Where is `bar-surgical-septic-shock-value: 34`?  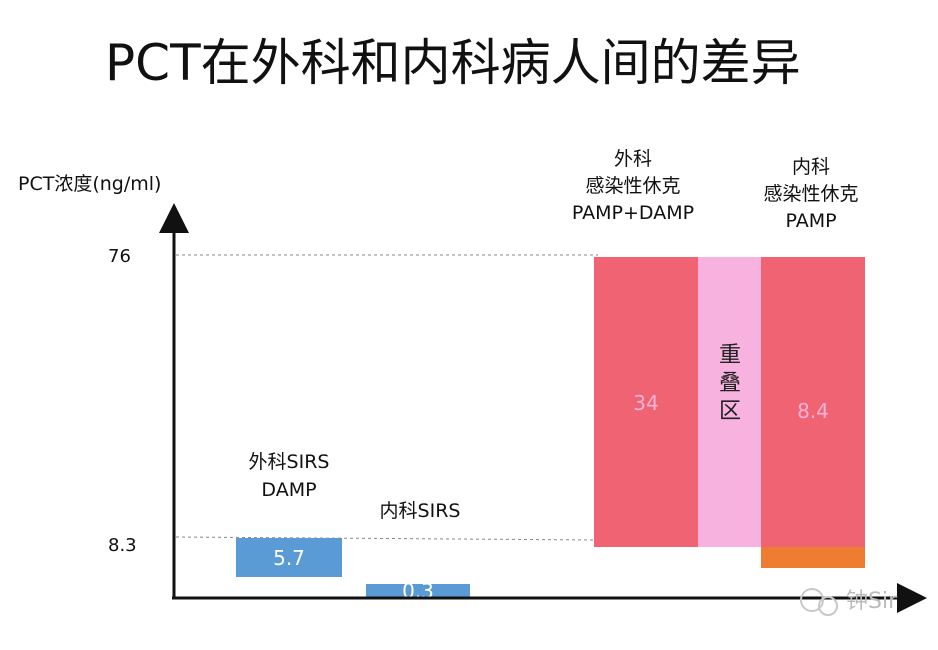 bar-surgical-septic-shock-value: 34 is located at coordinates (645, 403).